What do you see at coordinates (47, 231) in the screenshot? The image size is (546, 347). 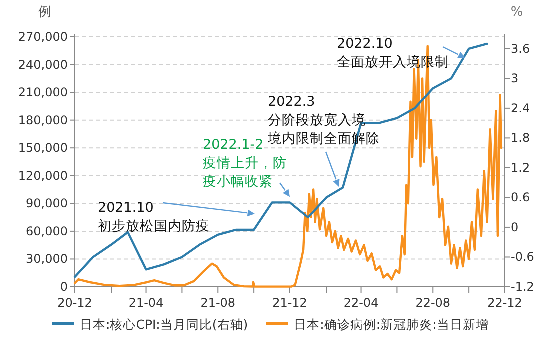 I see `y-tick-label: 60,000` at bounding box center [47, 231].